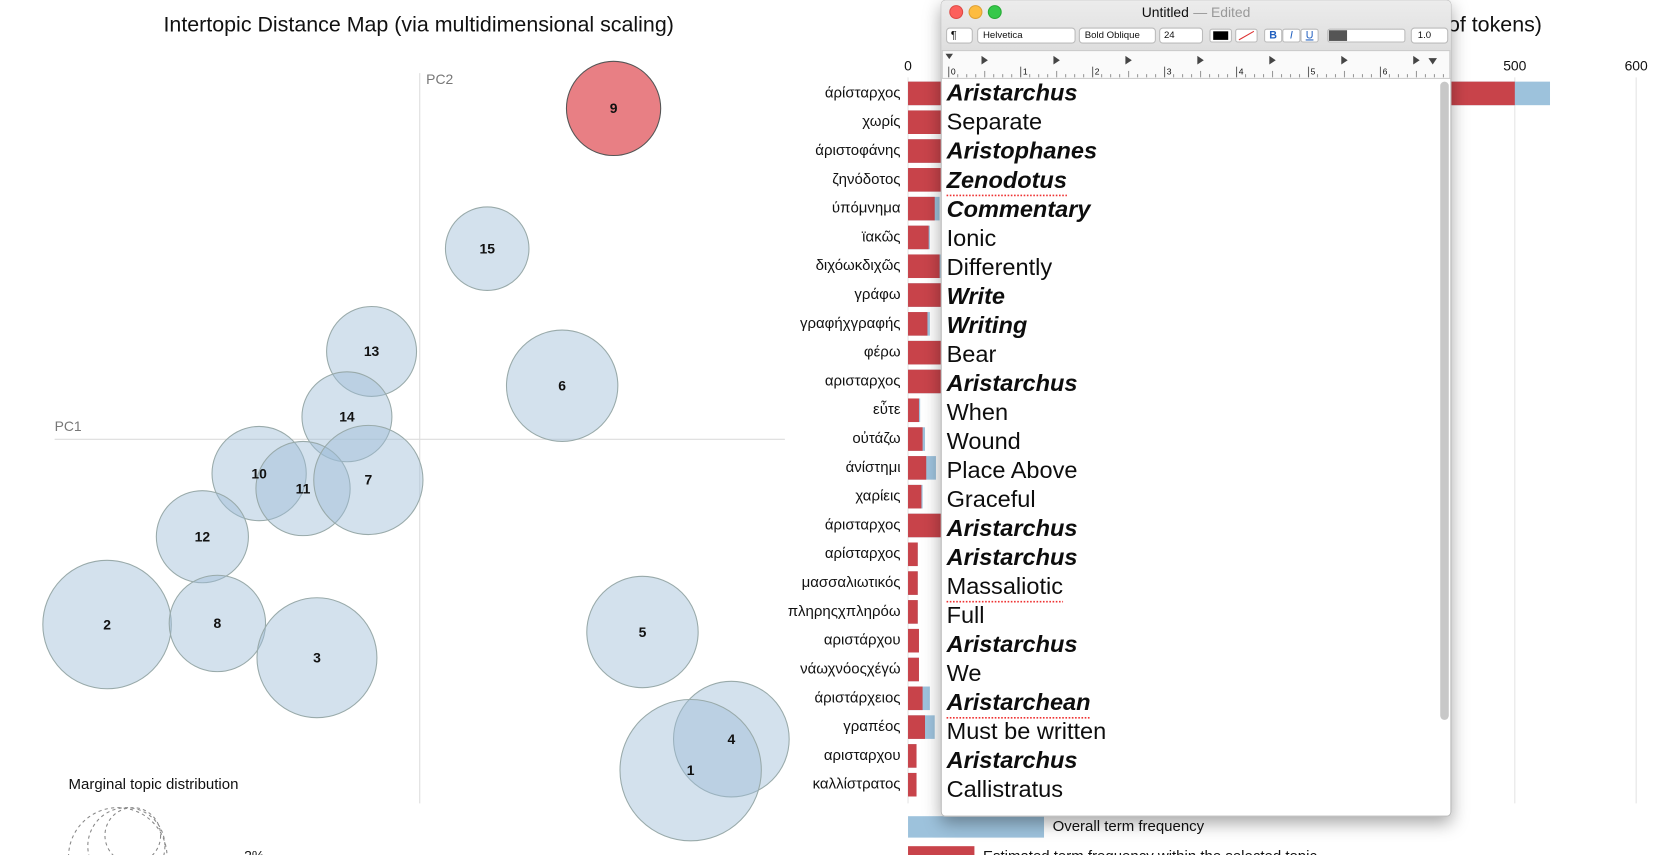  Describe the element at coordinates (850, 323) in the screenshot. I see `term-label: γραφήχγραφής` at that location.